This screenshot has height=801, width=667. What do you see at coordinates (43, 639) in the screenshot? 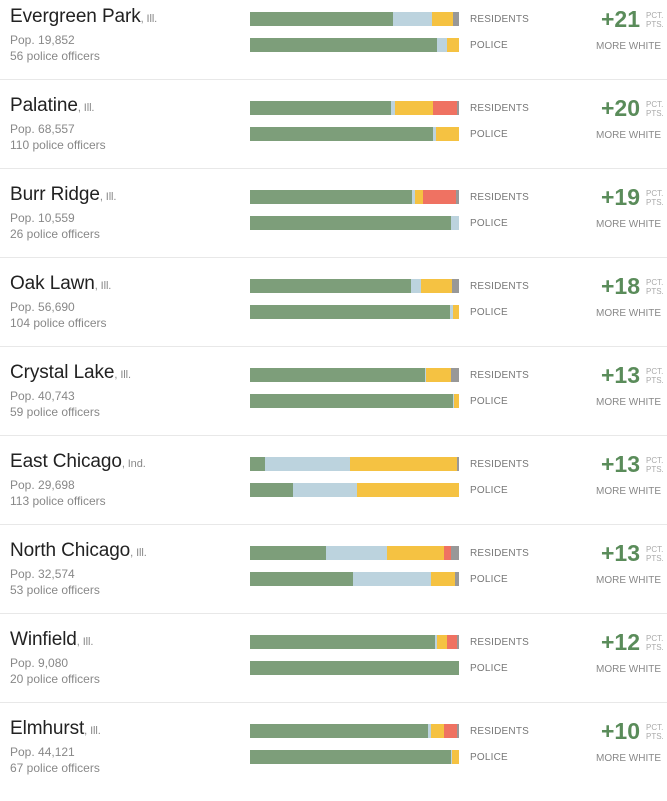
I see `city-name-text: Winfield` at bounding box center [43, 639].